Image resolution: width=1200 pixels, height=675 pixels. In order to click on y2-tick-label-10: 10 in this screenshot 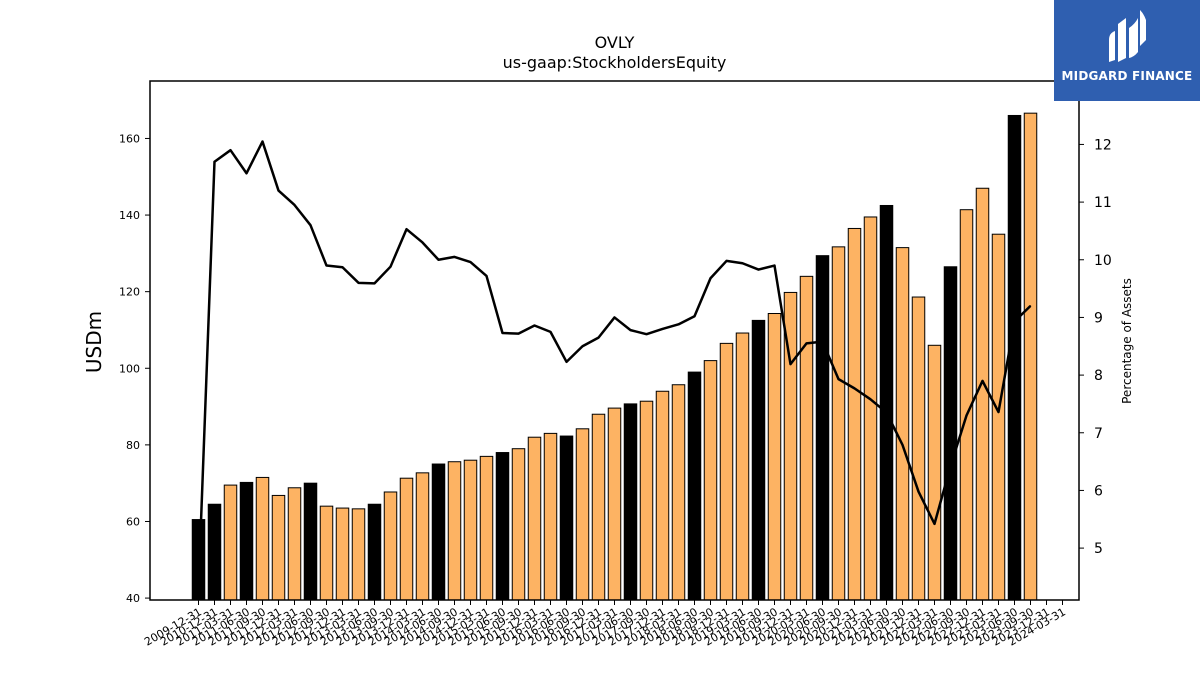, I will do `click(1103, 261)`.